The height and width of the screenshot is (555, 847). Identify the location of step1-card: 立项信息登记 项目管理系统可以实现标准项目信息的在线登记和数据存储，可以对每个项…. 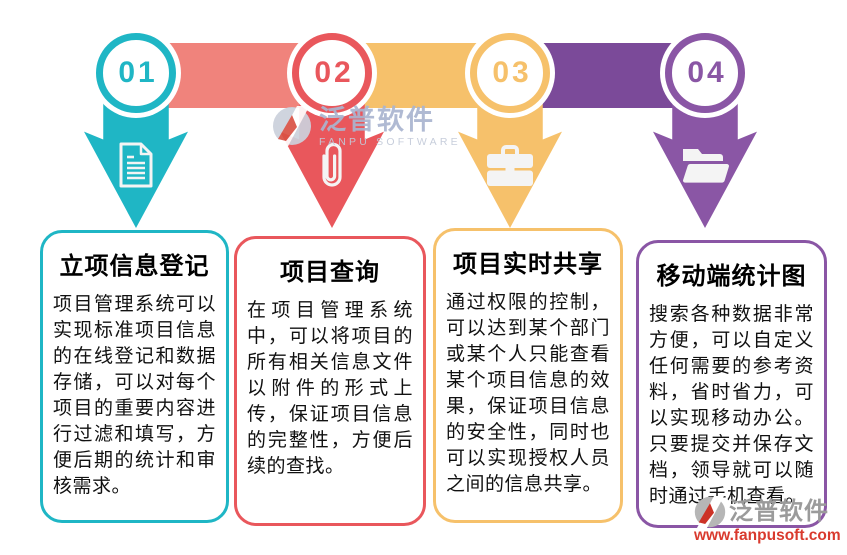
(134, 376).